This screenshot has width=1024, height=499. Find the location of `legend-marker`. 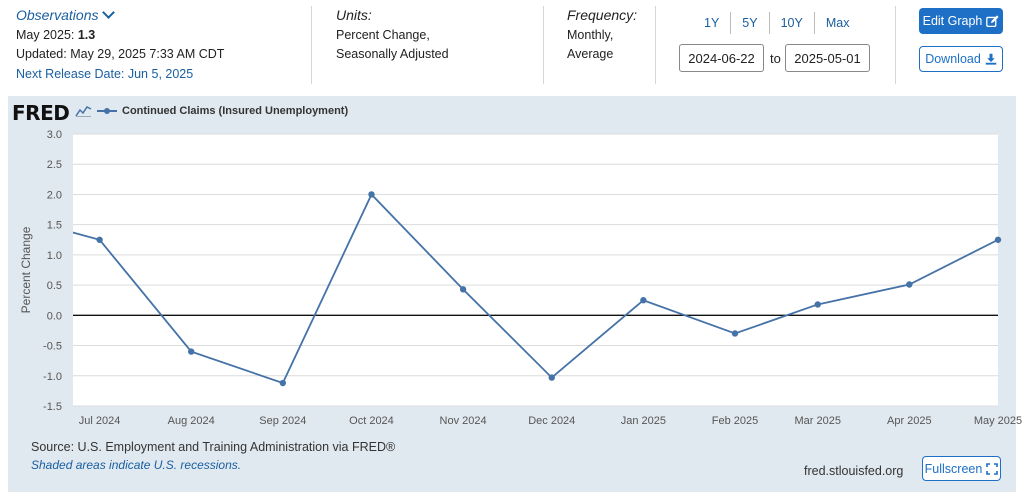

legend-marker is located at coordinates (107, 111).